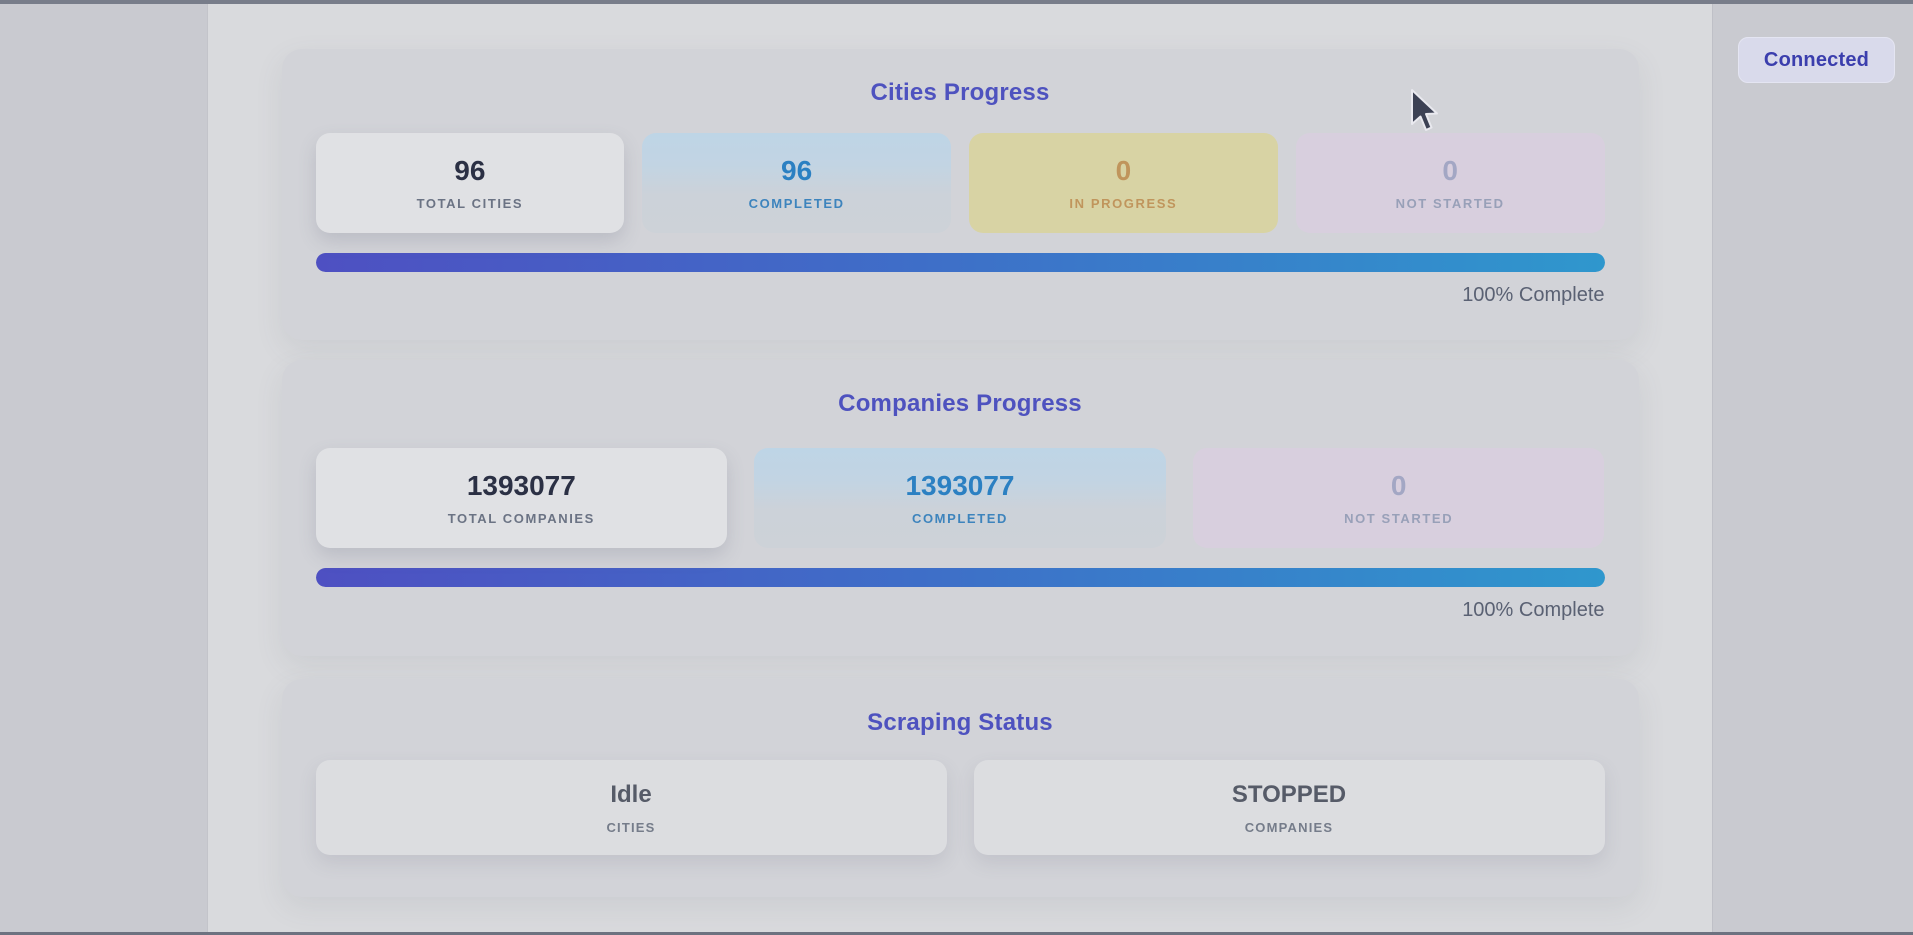 This screenshot has height=935, width=1913. Describe the element at coordinates (956, 2) in the screenshot. I see `window-top-edge` at that location.